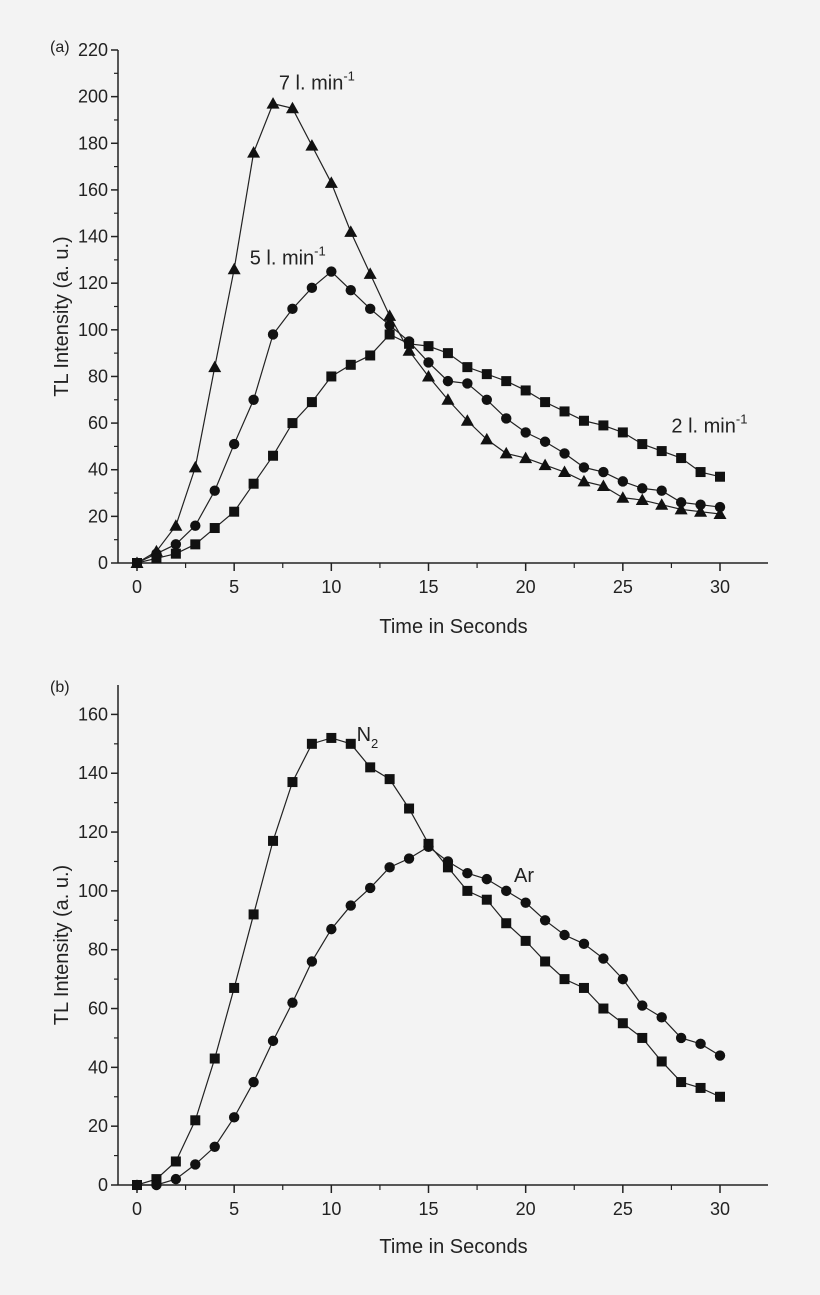 This screenshot has height=1295, width=820. What do you see at coordinates (453, 627) in the screenshot?
I see `x-axis-label: Time in Seconds` at bounding box center [453, 627].